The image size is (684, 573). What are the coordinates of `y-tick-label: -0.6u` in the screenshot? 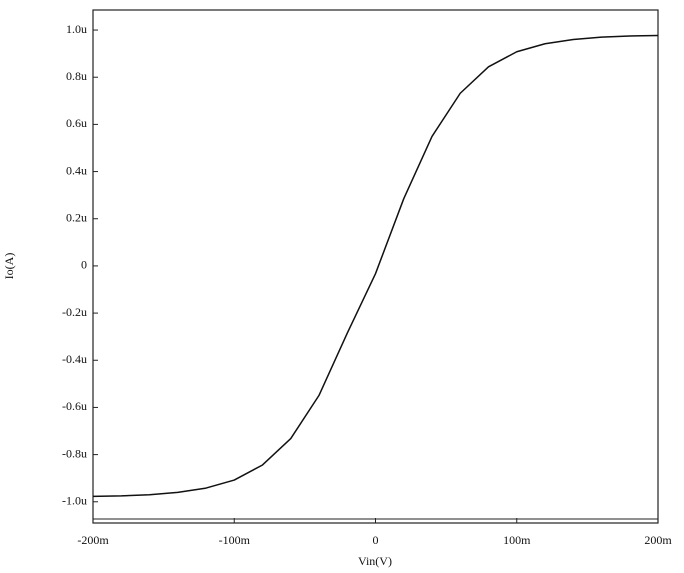 It's located at (74, 406).